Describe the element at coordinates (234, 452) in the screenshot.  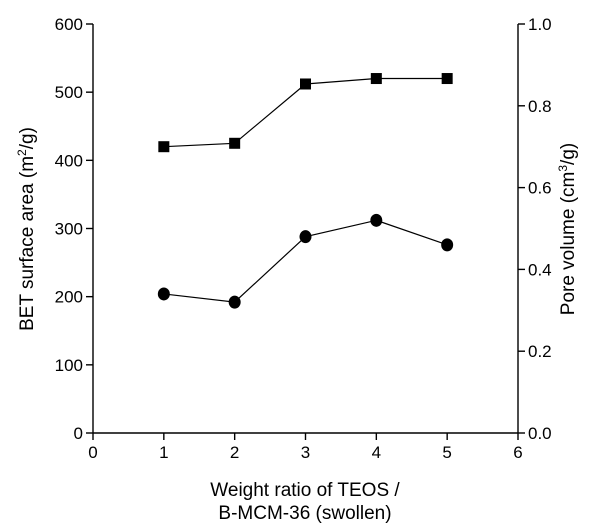
I see `x-tick-label: 2` at that location.